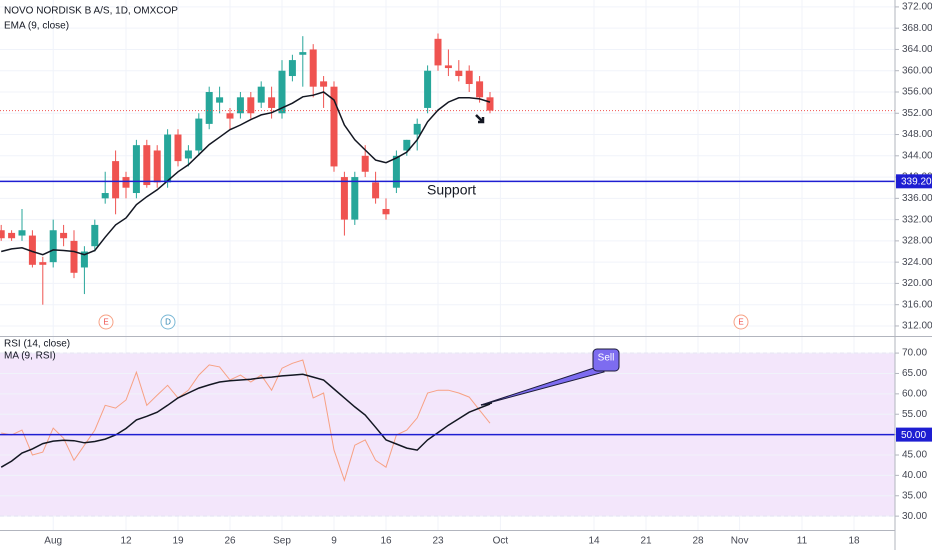  I want to click on y-tick-label: 368.00, so click(917, 28).